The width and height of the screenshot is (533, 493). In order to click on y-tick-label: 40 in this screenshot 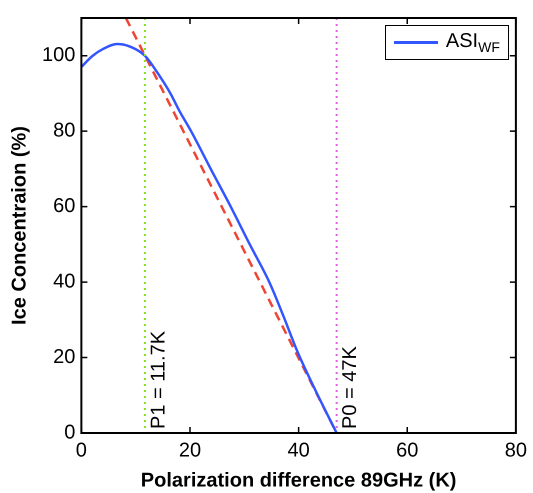, I will do `click(64, 281)`.